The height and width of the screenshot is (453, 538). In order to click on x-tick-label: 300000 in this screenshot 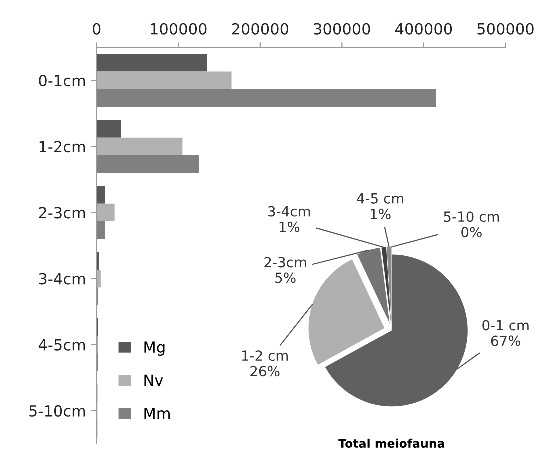, I will do `click(342, 29)`.